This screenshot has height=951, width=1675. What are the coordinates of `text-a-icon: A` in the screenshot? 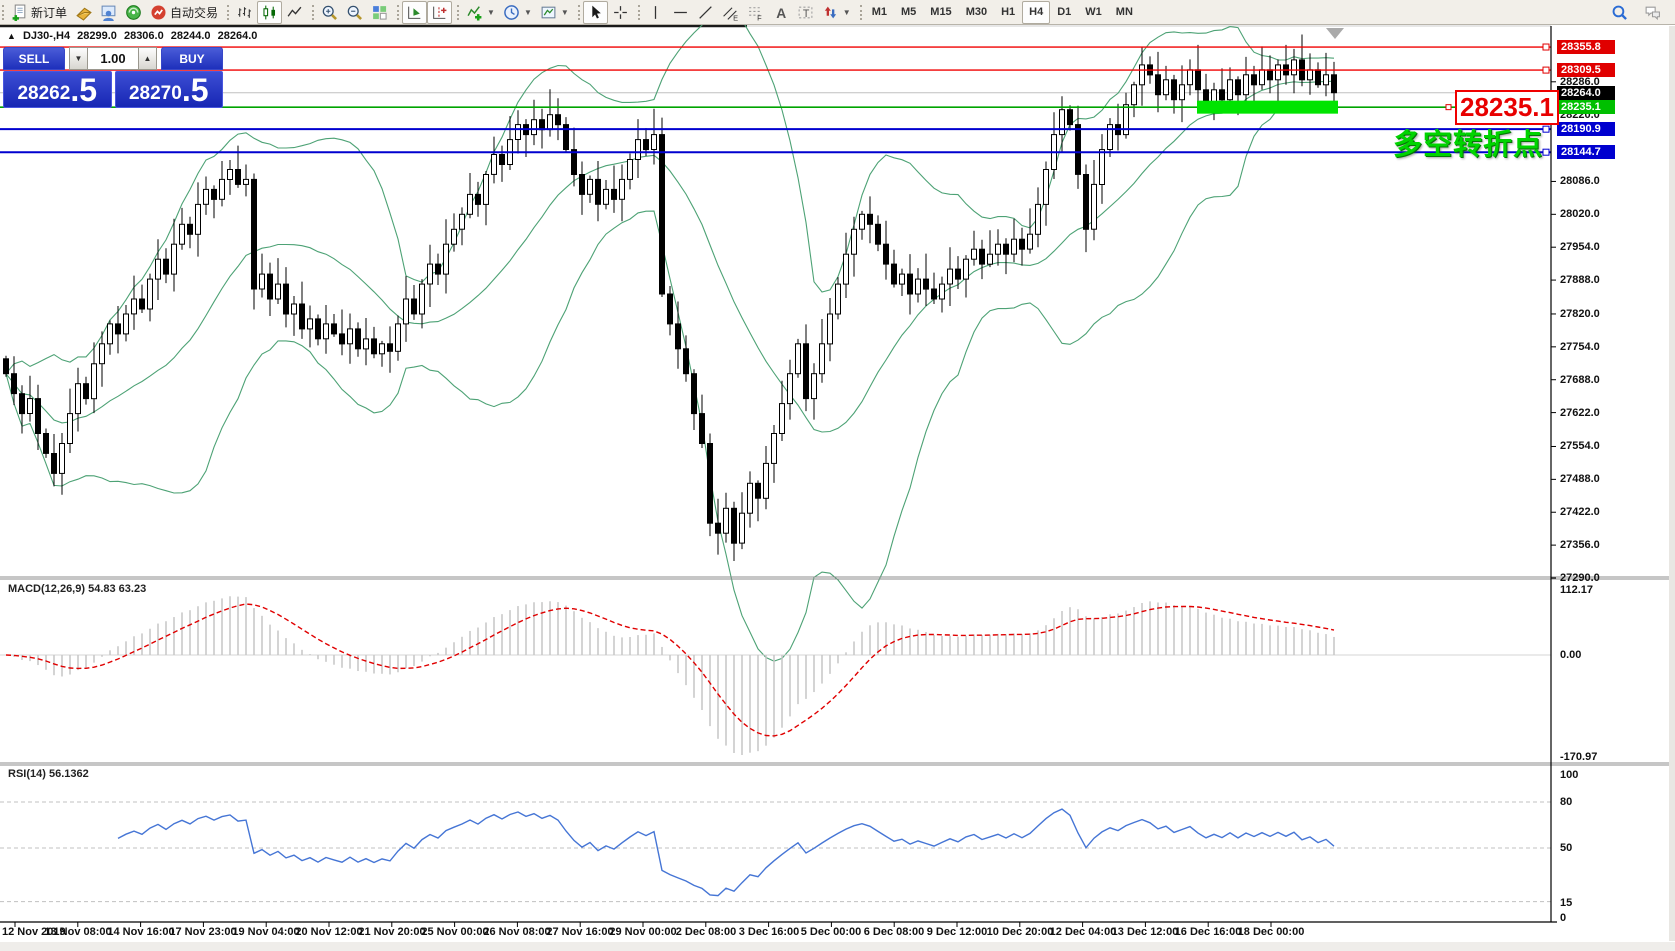 It's located at (781, 12).